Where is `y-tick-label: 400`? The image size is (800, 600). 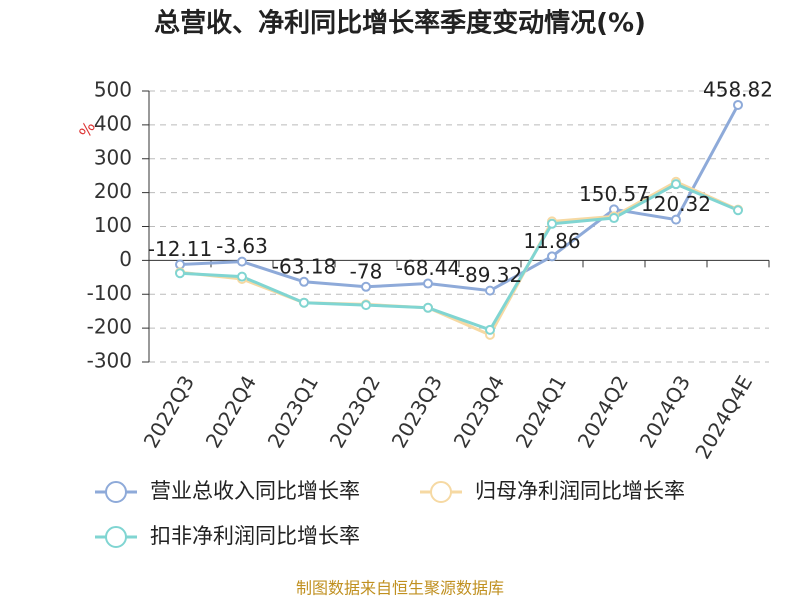 y-tick-label: 400 is located at coordinates (113, 123).